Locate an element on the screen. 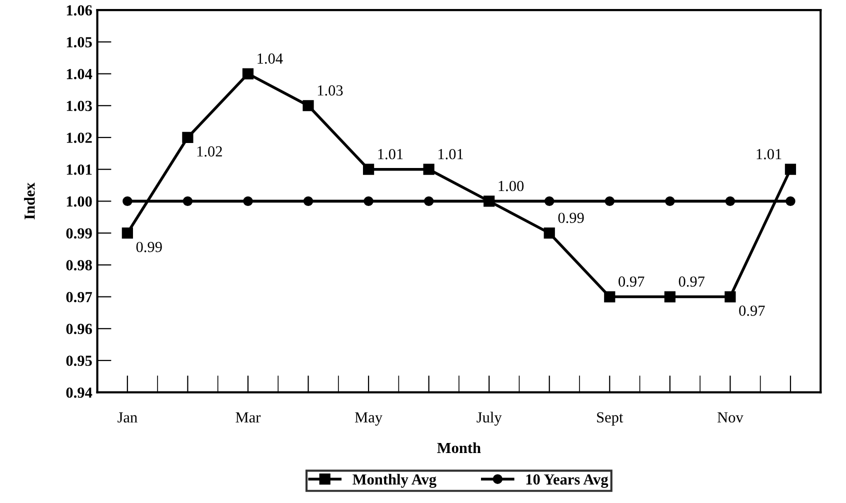 Image resolution: width=846 pixels, height=503 pixels. y-tick-label: 0.99 is located at coordinates (79, 233).